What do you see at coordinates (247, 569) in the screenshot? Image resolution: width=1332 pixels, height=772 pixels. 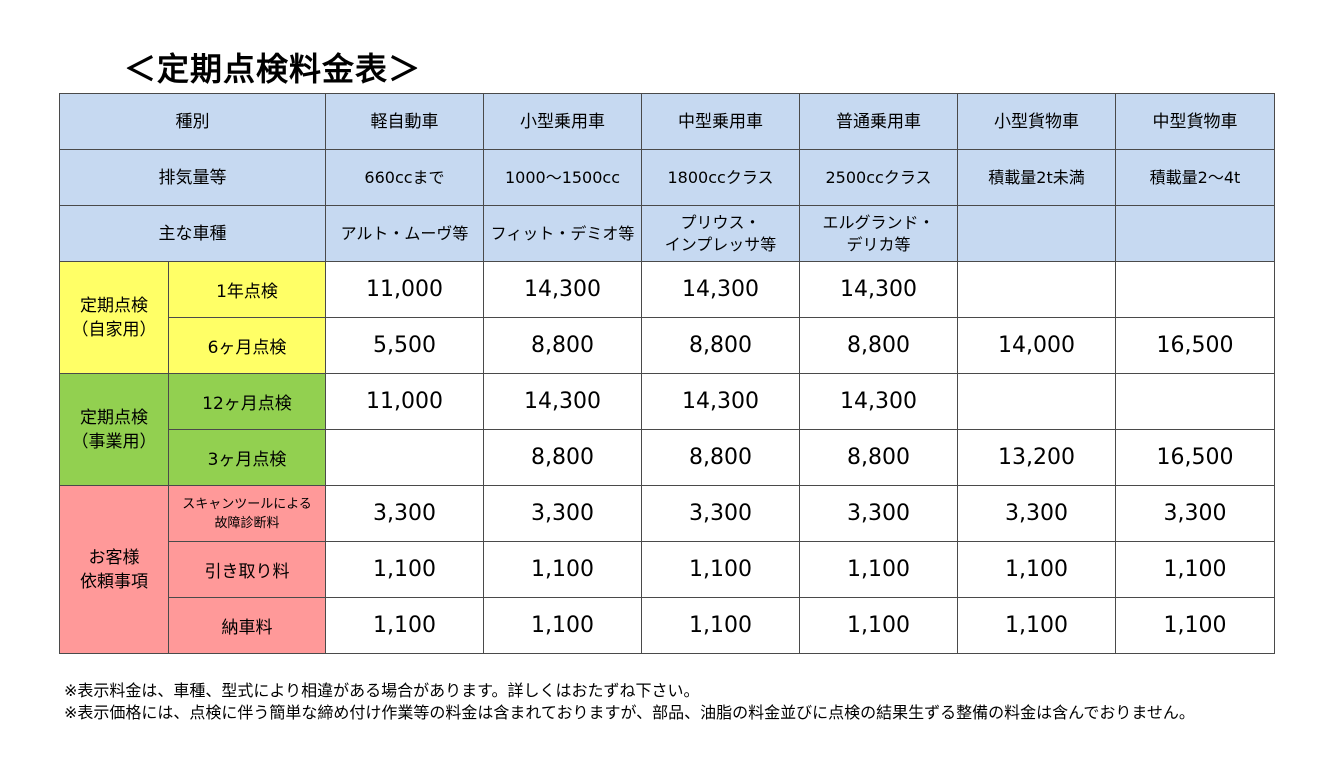 I see `inspection-label: 引き取り料` at bounding box center [247, 569].